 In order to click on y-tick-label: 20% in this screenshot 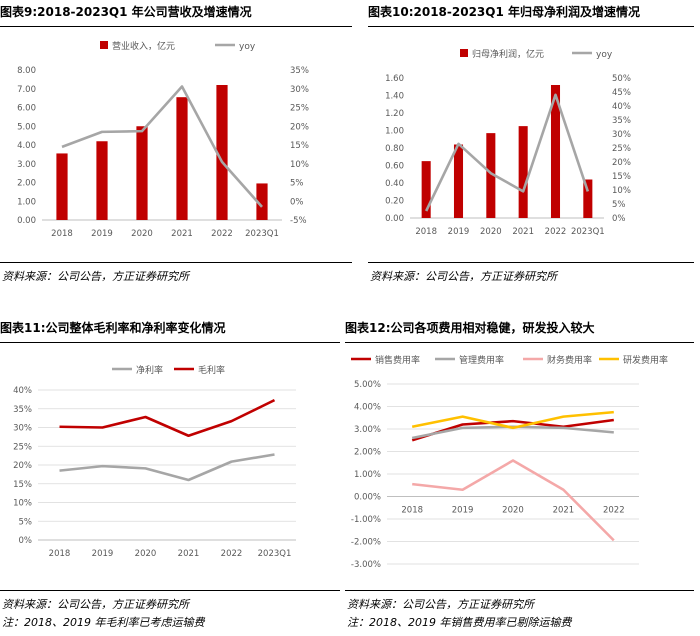, I will do `click(22, 466)`.